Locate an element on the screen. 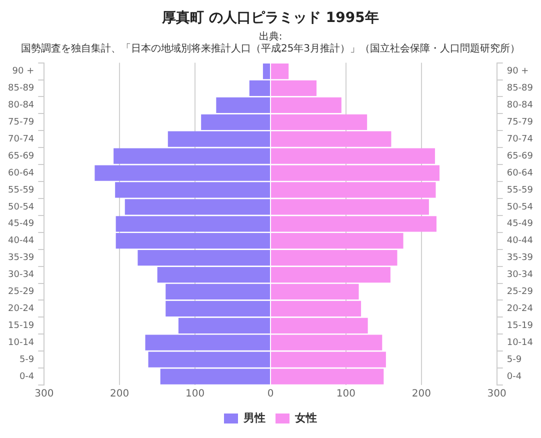 The height and width of the screenshot is (438, 541). category-label: 65-69 is located at coordinates (520, 156).